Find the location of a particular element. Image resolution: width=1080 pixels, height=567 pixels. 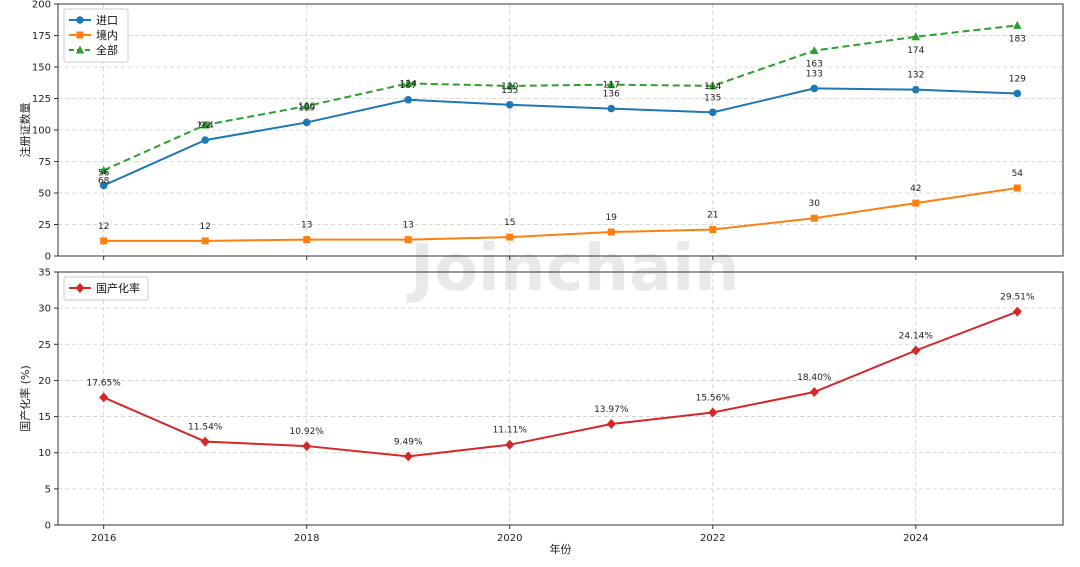

data-label: 114 is located at coordinates (712, 87).